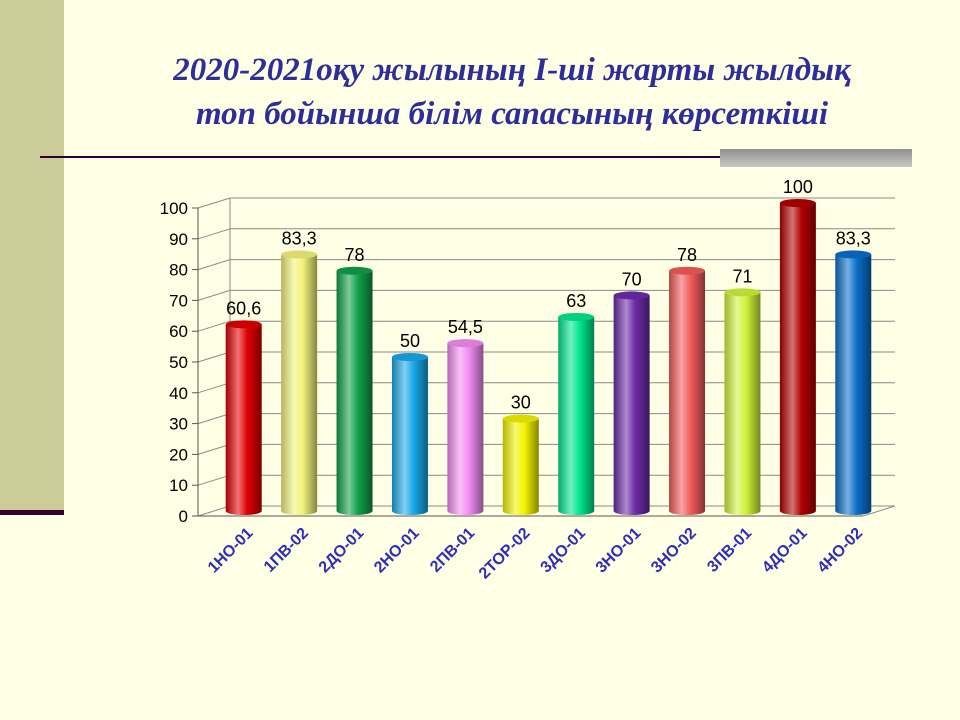  What do you see at coordinates (476, 157) in the screenshot?
I see `title-rule` at bounding box center [476, 157].